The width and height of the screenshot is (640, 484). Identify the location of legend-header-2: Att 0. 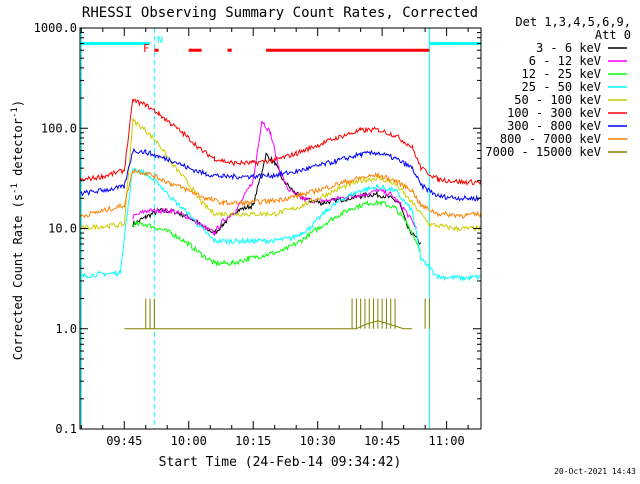
(613, 35).